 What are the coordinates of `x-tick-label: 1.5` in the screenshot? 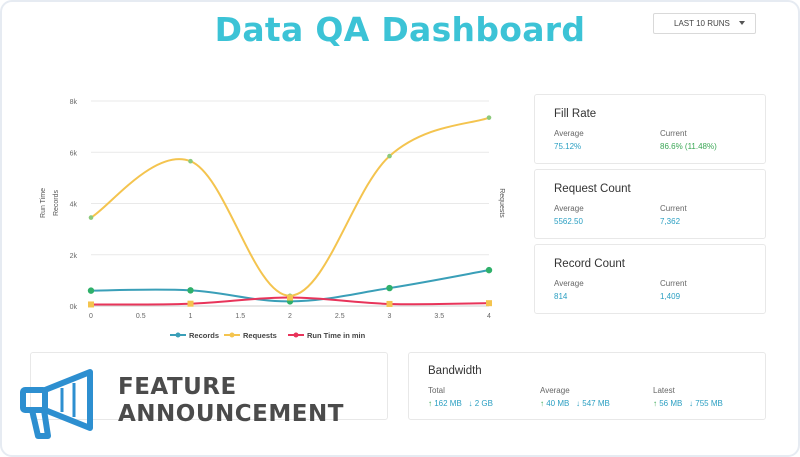 It's located at (240, 316).